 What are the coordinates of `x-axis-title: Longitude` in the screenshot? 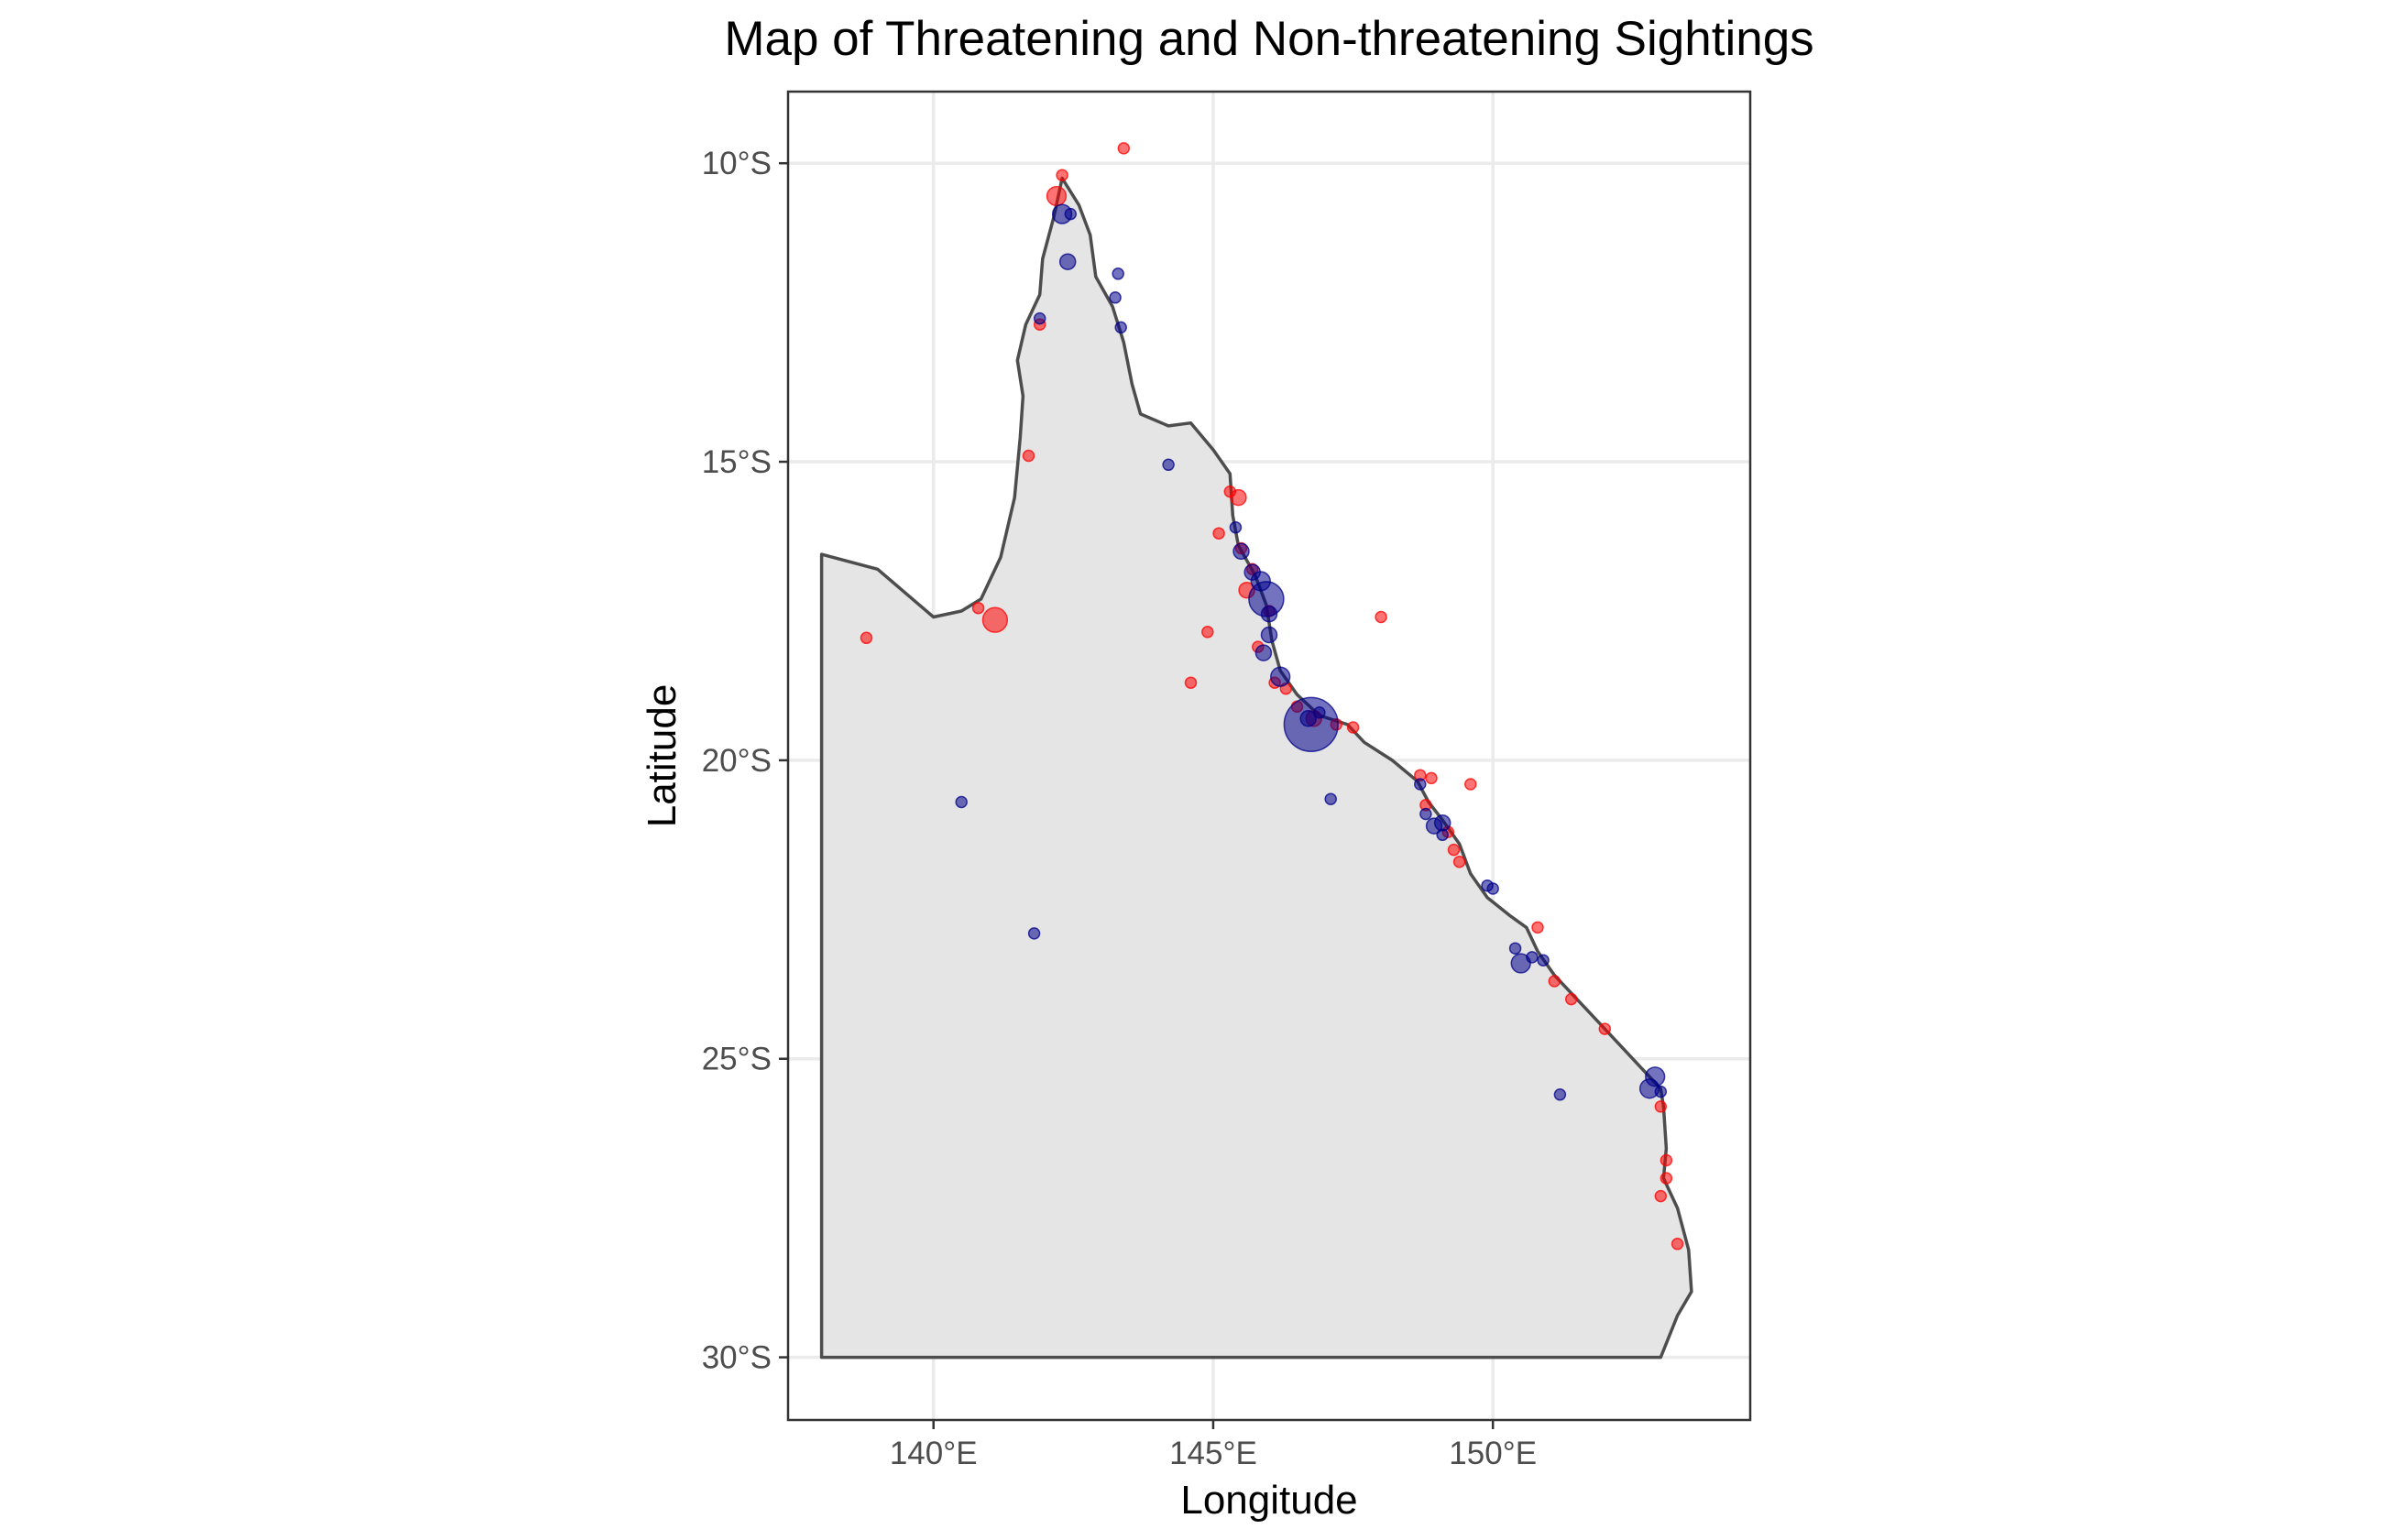 It's located at (1268, 1501).